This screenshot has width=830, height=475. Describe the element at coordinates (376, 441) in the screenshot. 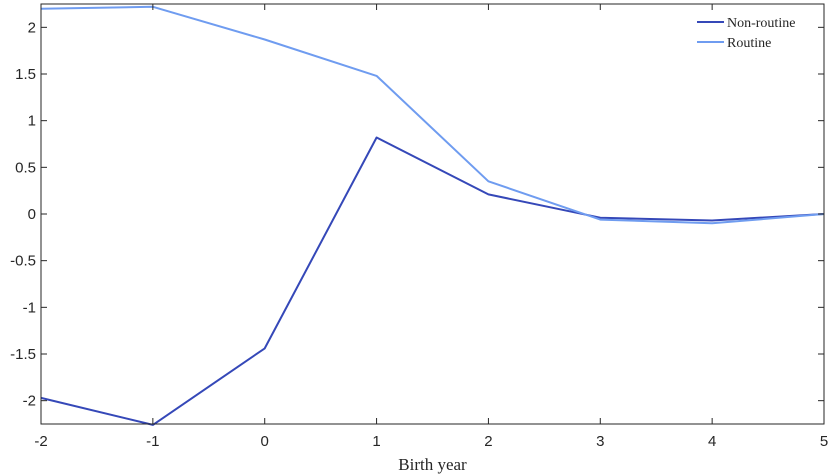

I see `x-tick-label: 1` at that location.